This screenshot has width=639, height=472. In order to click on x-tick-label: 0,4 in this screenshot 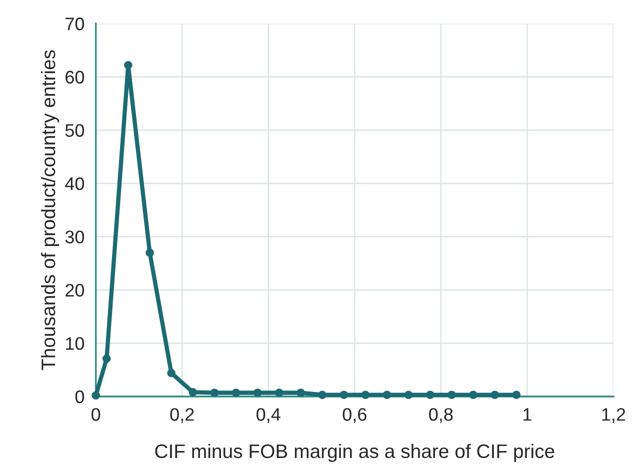, I will do `click(268, 415)`.